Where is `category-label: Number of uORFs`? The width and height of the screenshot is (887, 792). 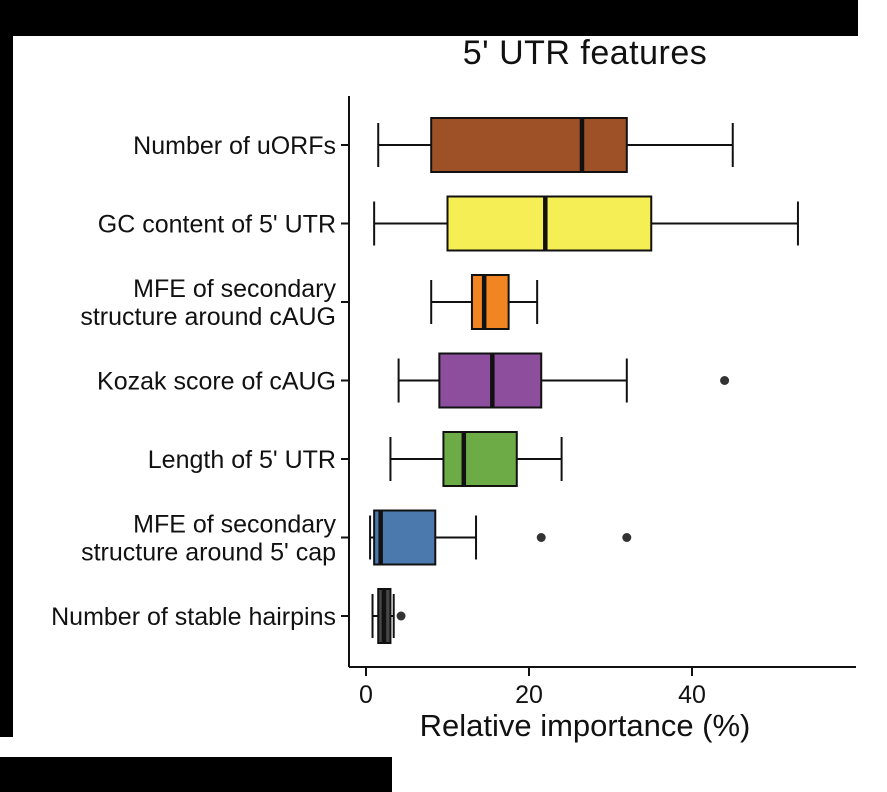 category-label: Number of uORFs is located at coordinates (234, 146).